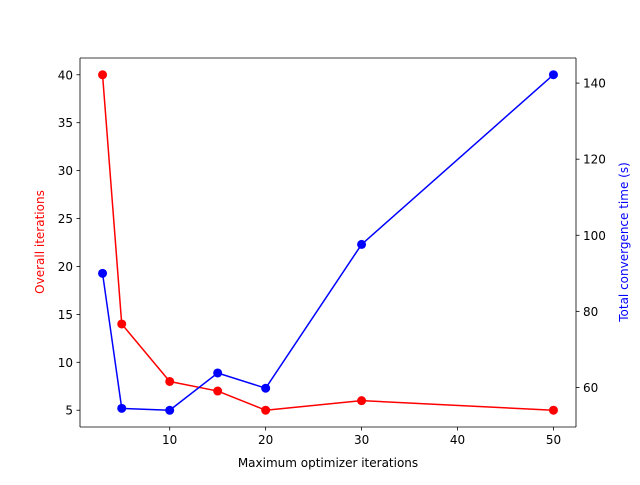 This screenshot has width=640, height=485. Describe the element at coordinates (69, 411) in the screenshot. I see `left-y-tick-label-5: 5` at that location.